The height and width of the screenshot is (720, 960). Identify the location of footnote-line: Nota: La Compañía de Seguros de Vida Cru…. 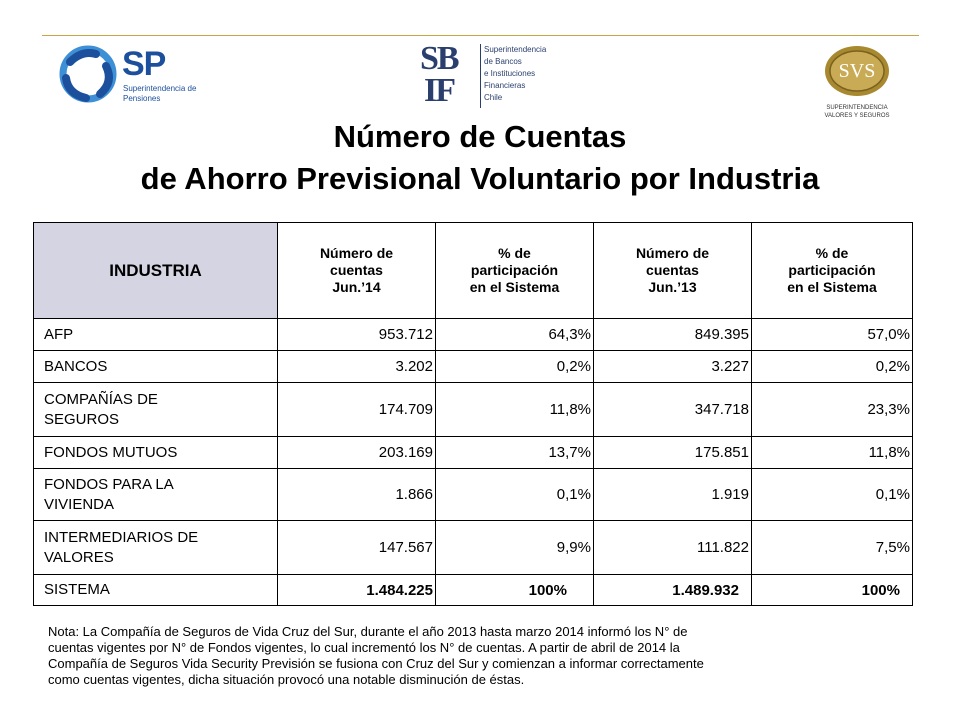
(368, 631).